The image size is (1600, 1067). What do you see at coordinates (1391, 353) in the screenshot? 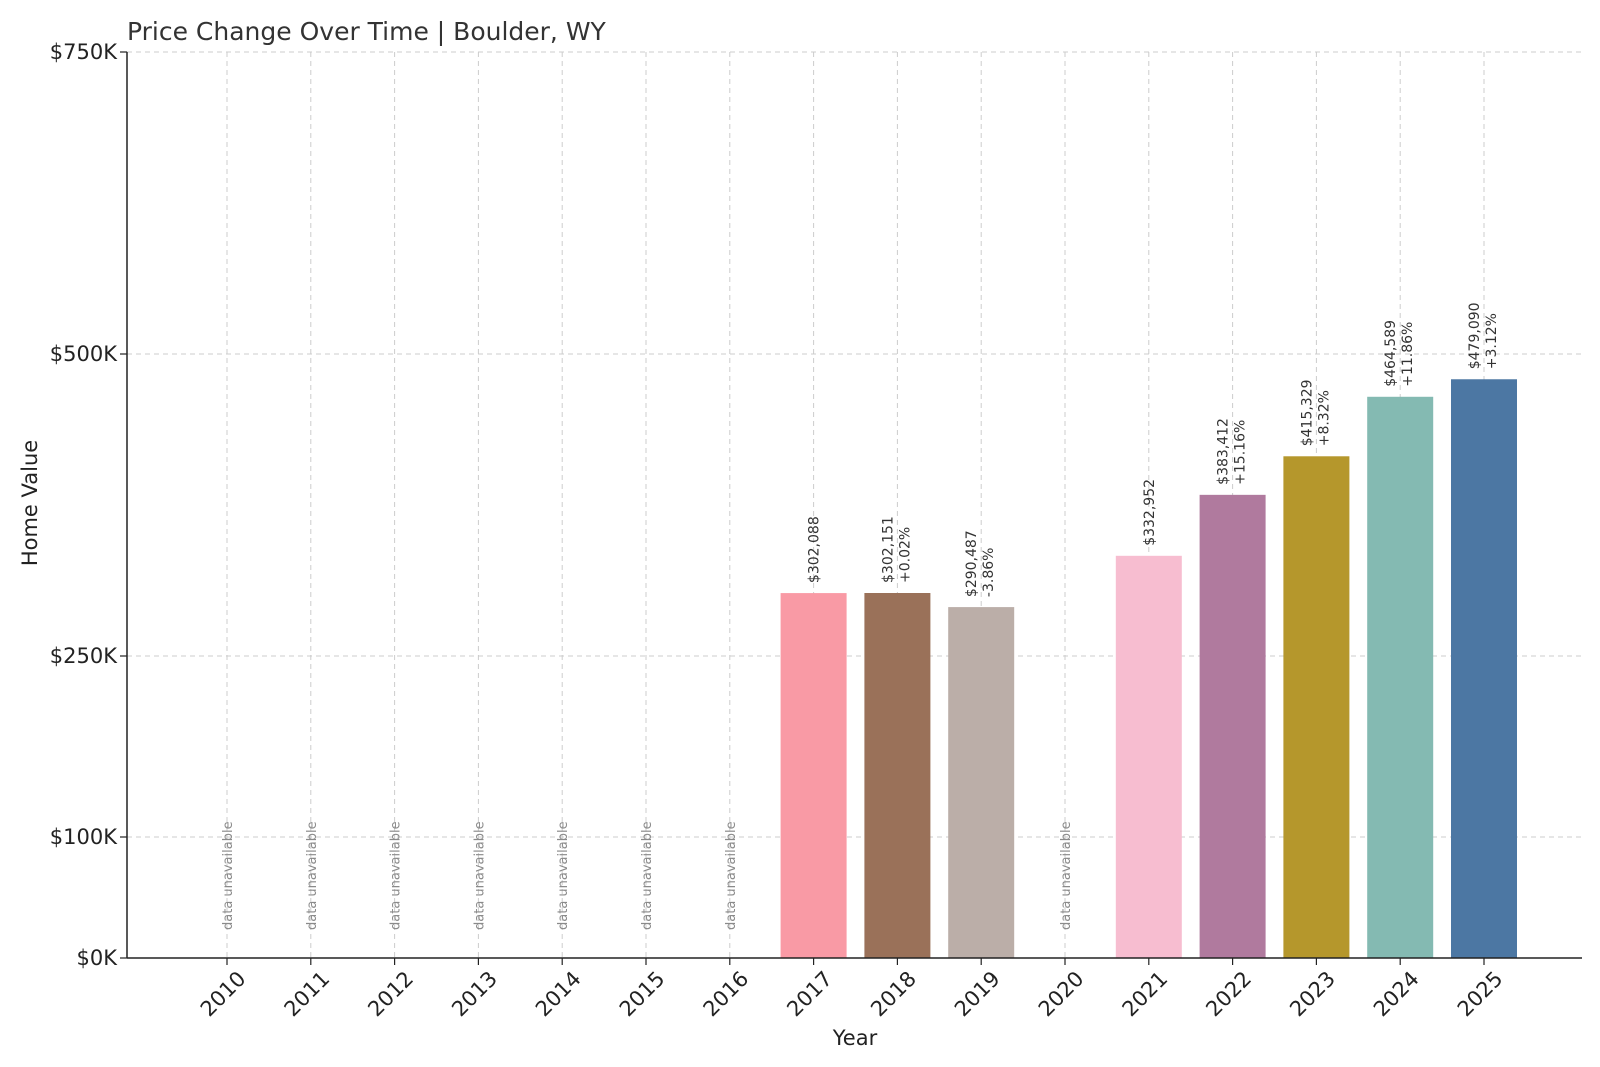
I see `bar-value-label: $464,589` at bounding box center [1391, 353].